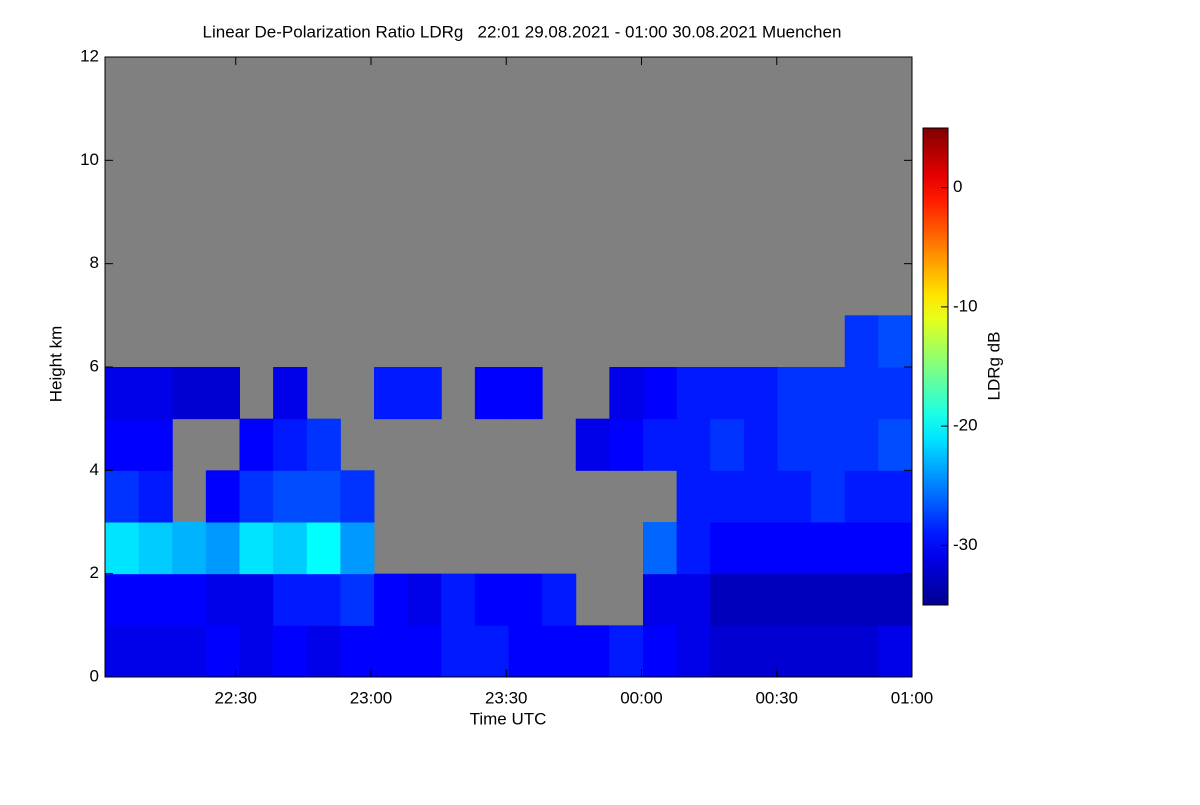 Image resolution: width=1200 pixels, height=805 pixels. What do you see at coordinates (965, 305) in the screenshot?
I see `colorbar-tick-label: -10` at bounding box center [965, 305].